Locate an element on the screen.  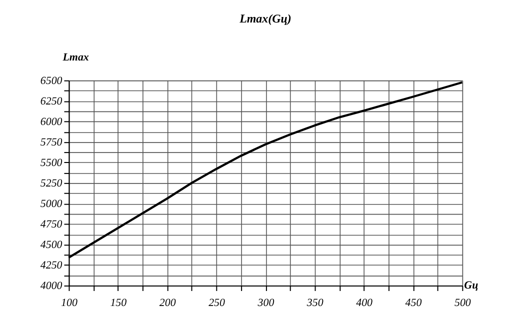
y-tick-label: 5000 is located at coordinates (51, 204).